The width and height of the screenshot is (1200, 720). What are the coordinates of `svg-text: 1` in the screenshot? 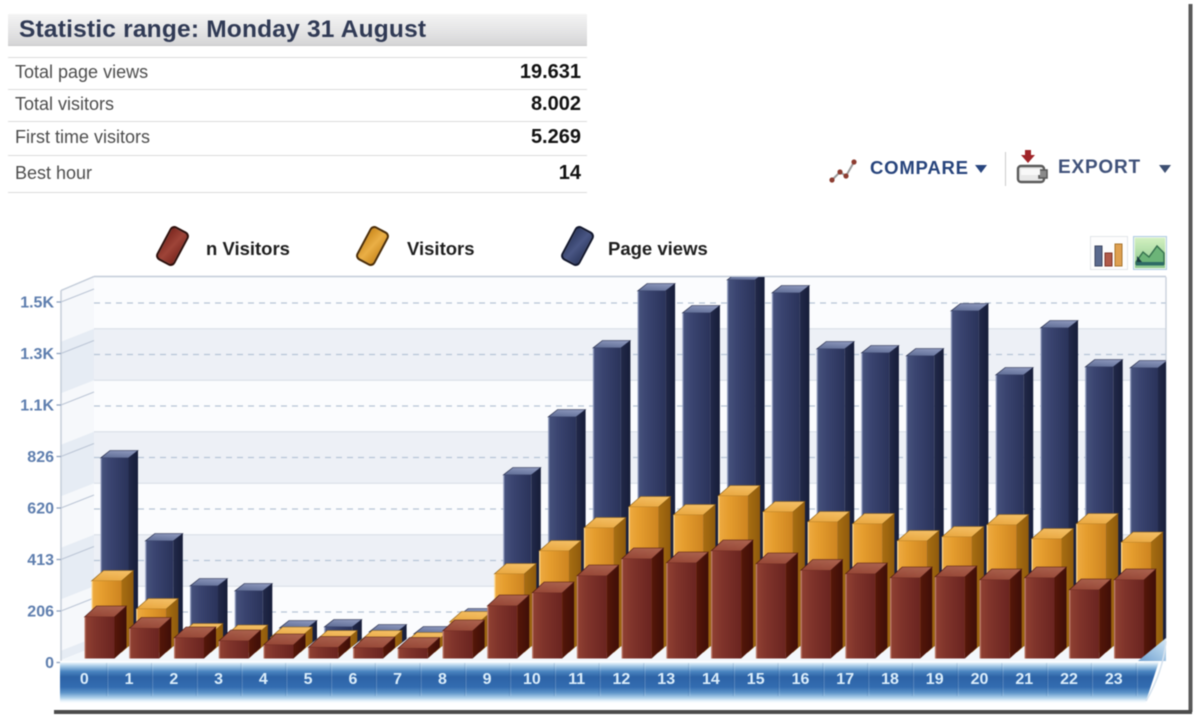 It's located at (129, 679).